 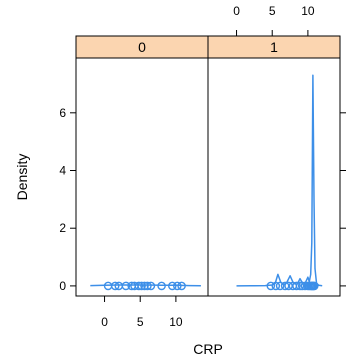 I want to click on x-axis-bottom-panel-0: 0 5 10, so click(x=142, y=312).